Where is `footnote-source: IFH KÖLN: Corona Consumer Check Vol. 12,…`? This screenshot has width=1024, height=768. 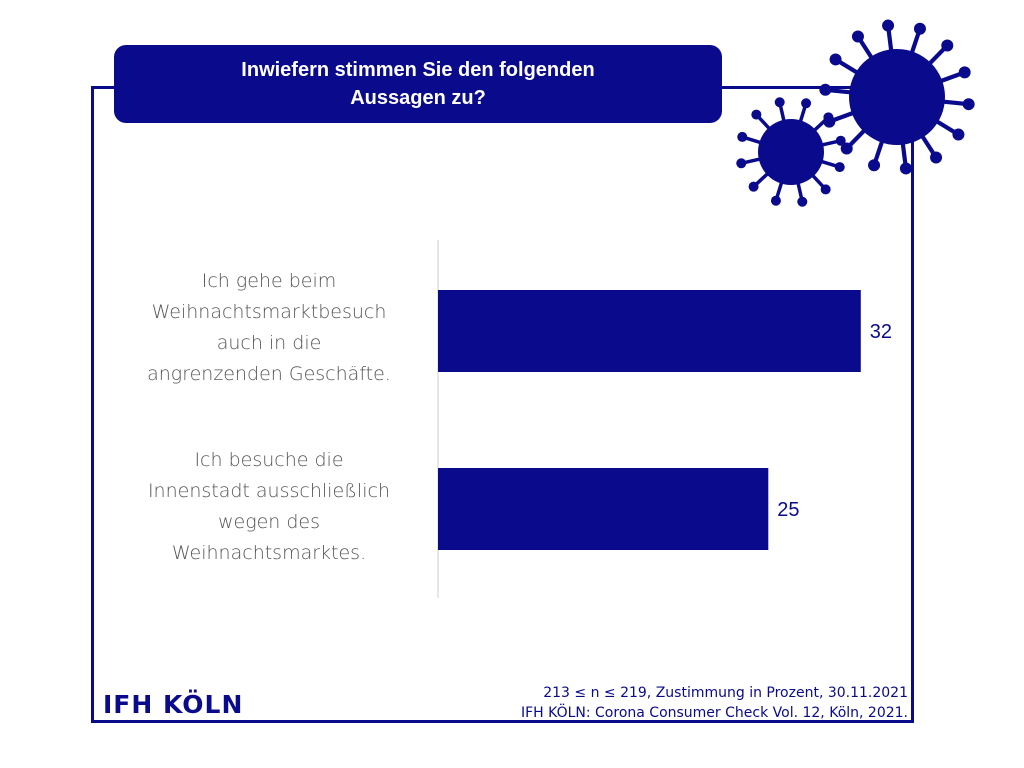 footnote-source: IFH KÖLN: Corona Consumer Check Vol. 12,… is located at coordinates (714, 713).